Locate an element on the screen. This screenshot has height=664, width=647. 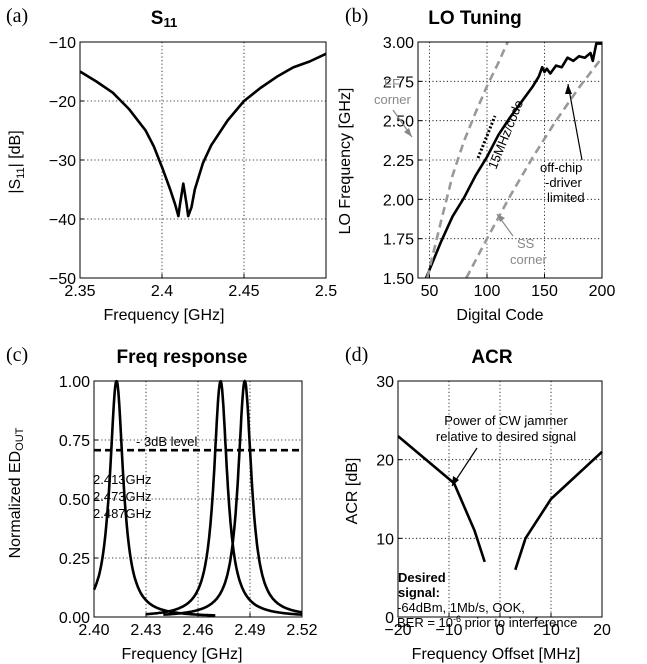
legend-2473: 2.473GHz is located at coordinates (122, 496).